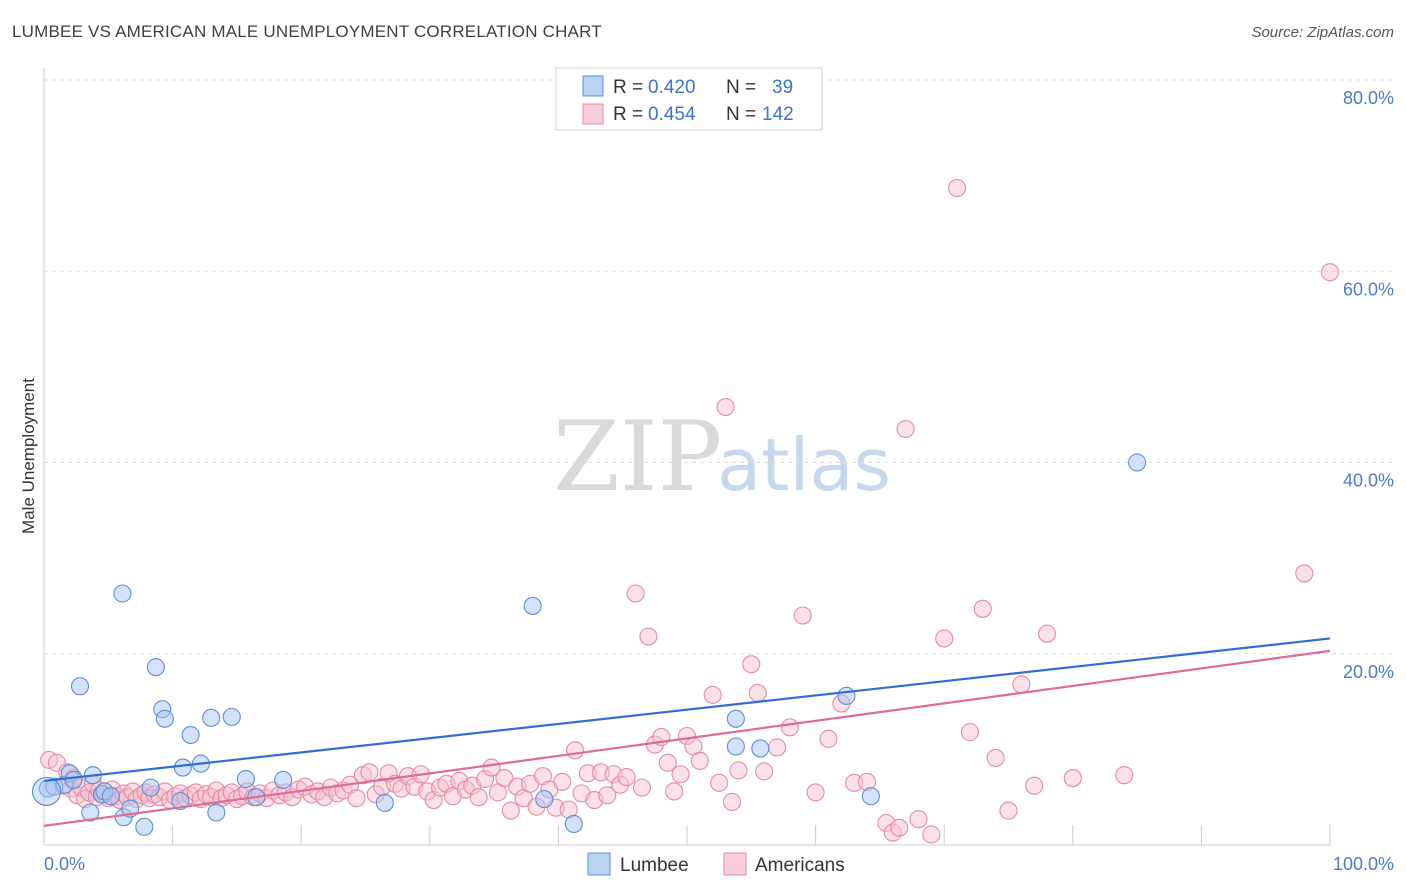 This screenshot has height=892, width=1406. What do you see at coordinates (28, 456) in the screenshot?
I see `y-axis-title: Male Unemployment` at bounding box center [28, 456].